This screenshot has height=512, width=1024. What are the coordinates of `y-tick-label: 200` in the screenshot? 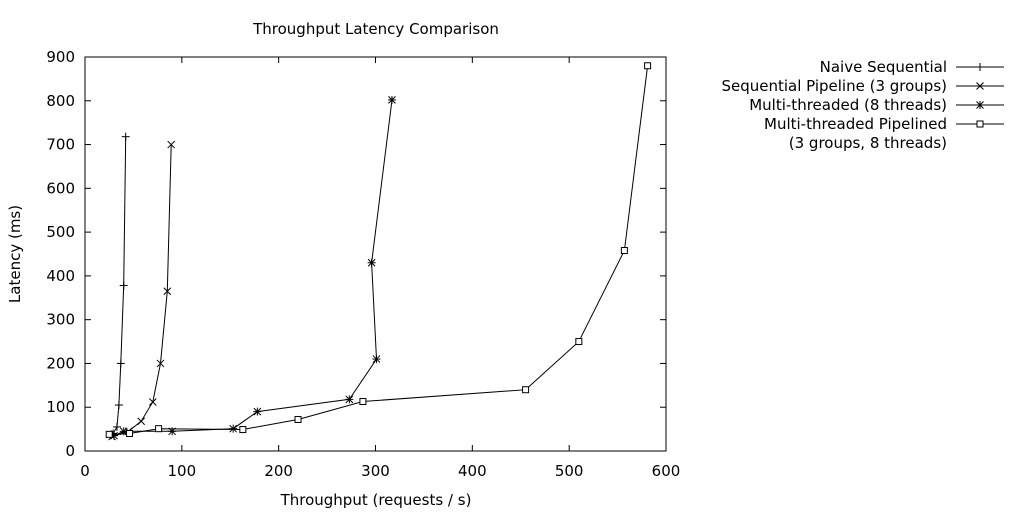 It's located at (60, 363).